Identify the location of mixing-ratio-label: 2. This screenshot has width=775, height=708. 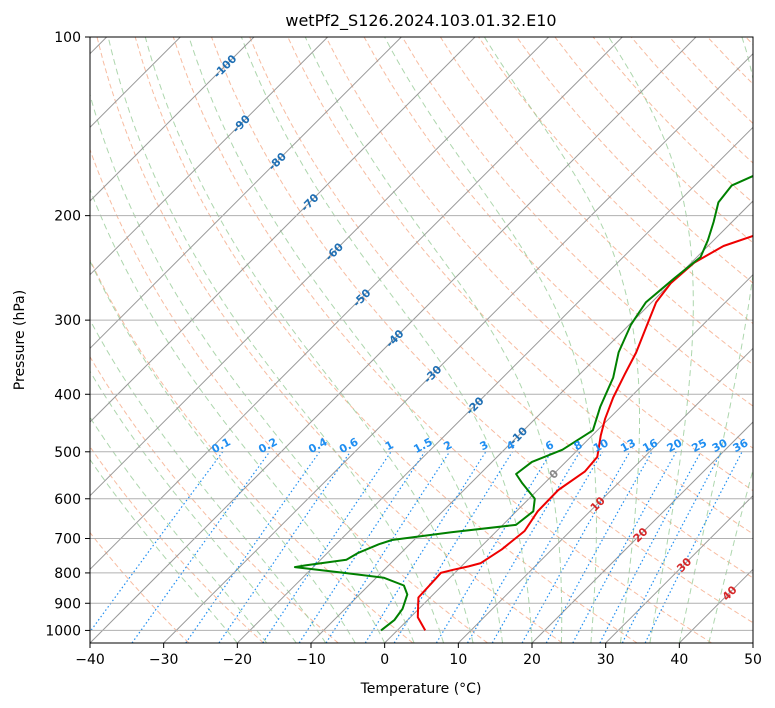
(447, 445).